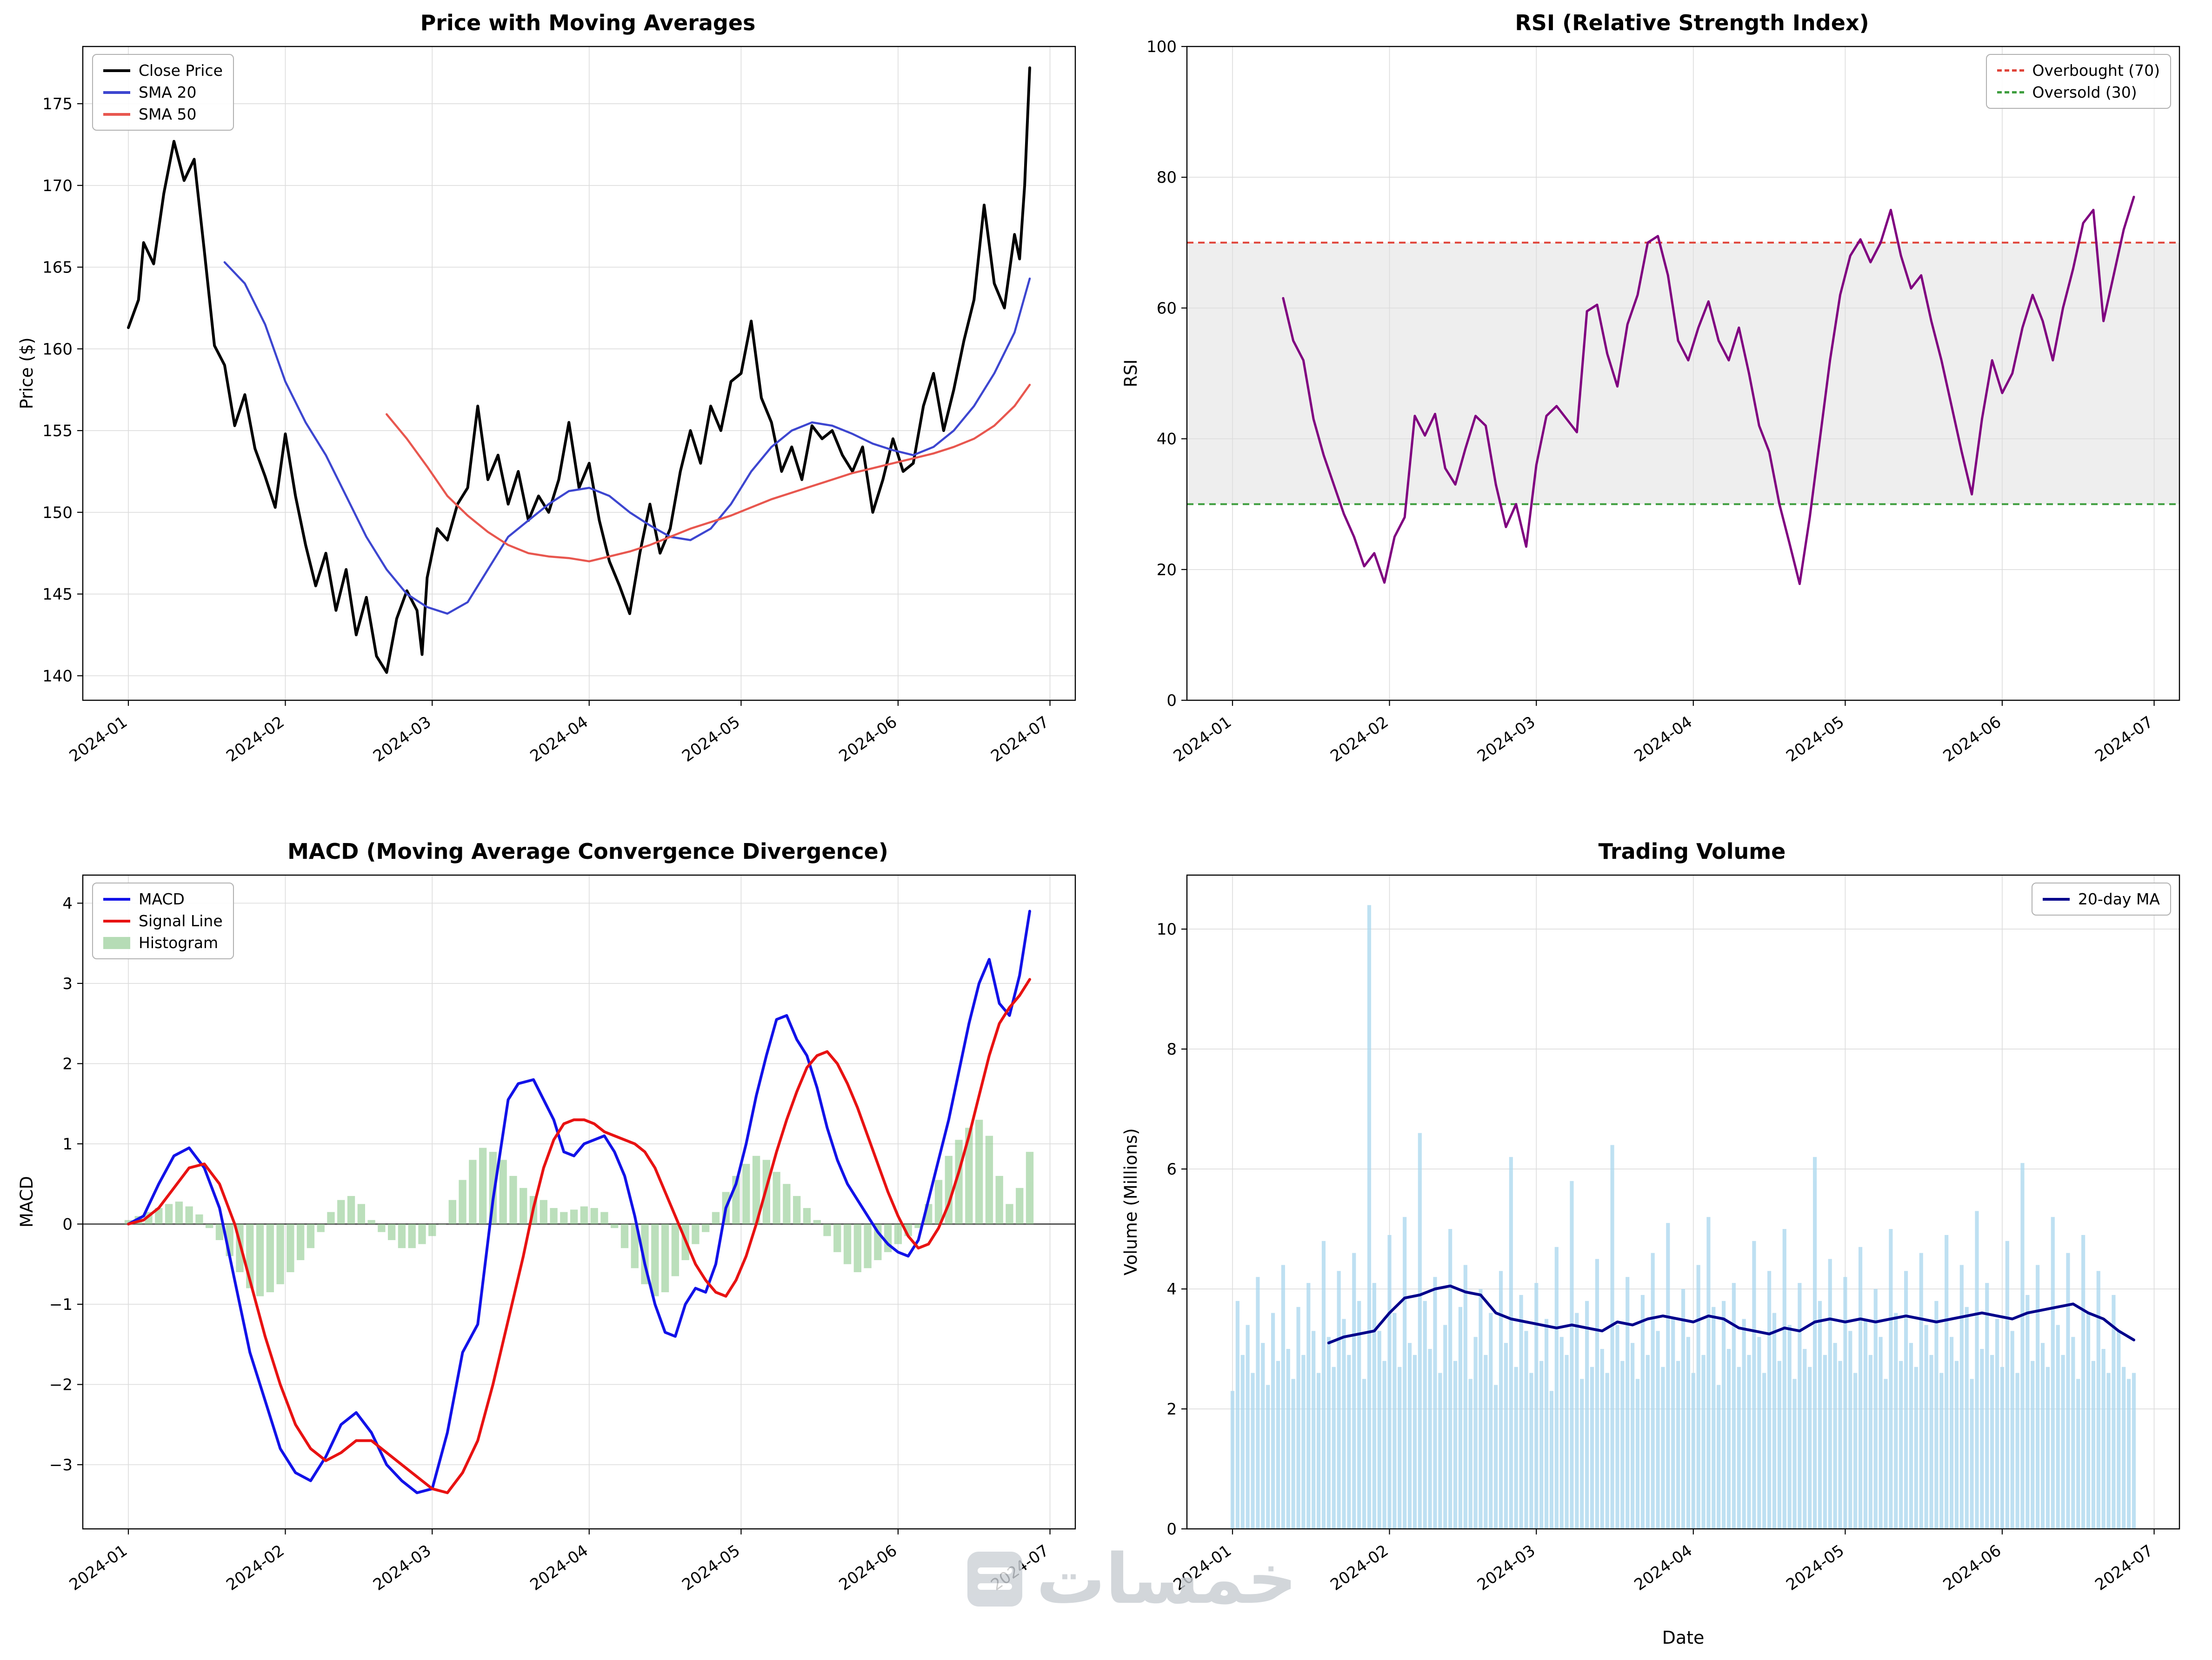 This screenshot has height=1660, width=2212. What do you see at coordinates (1167, 308) in the screenshot?
I see `svg-text: 60` at bounding box center [1167, 308].